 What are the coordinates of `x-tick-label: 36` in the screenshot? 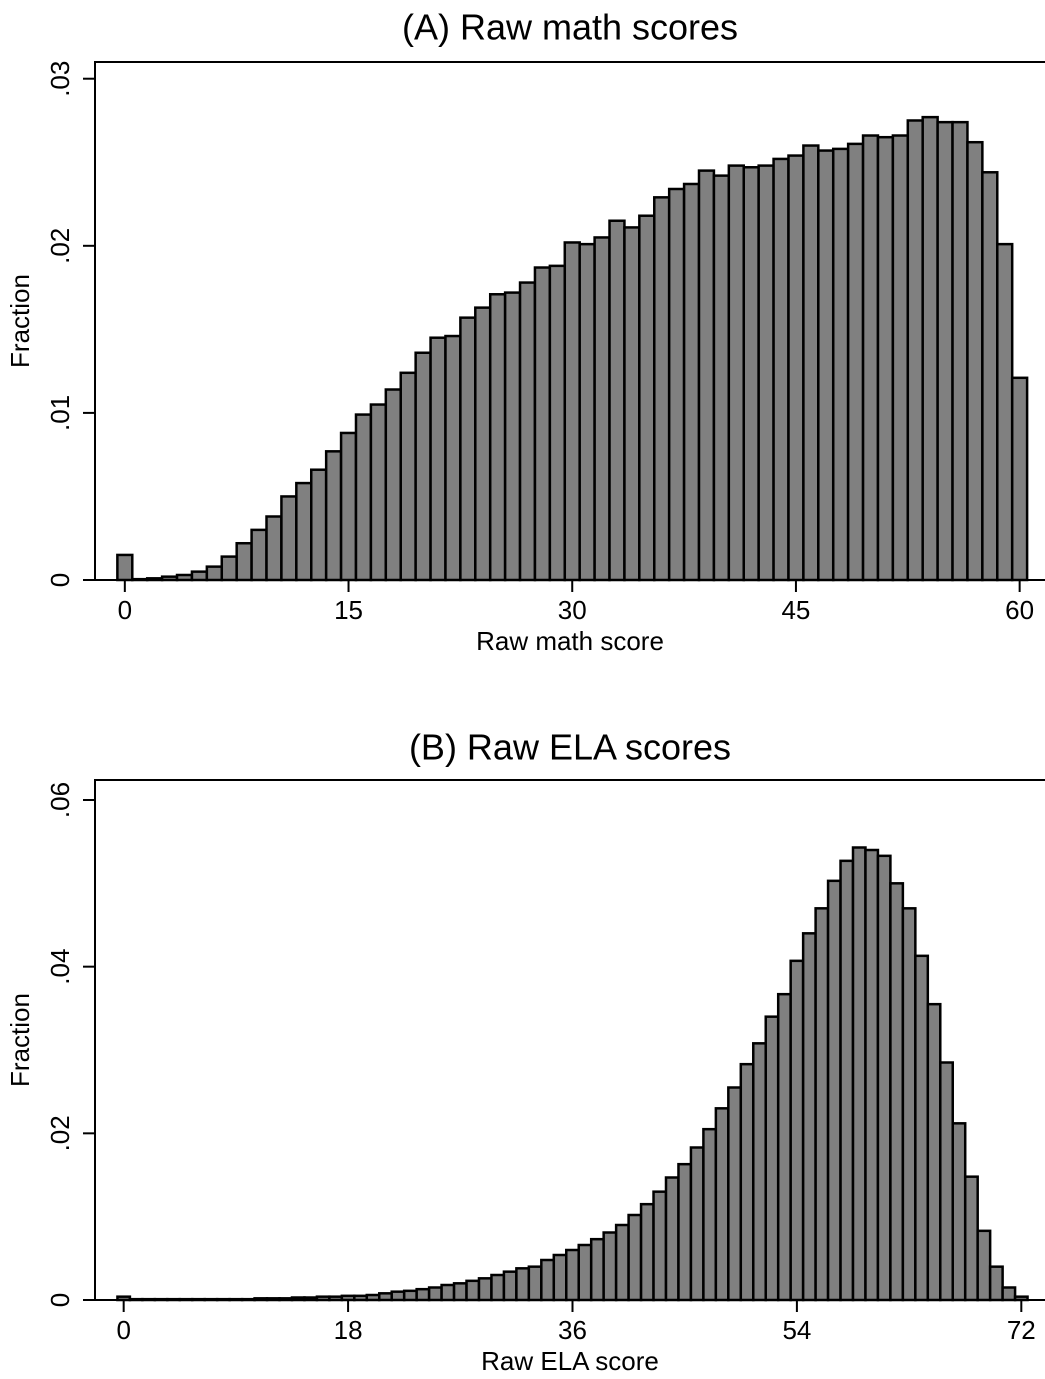 It's located at (572, 1330).